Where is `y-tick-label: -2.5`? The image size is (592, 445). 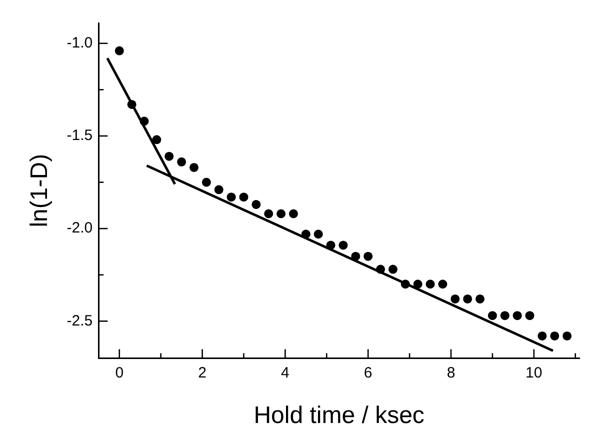
y-tick-label: -2.5 is located at coordinates (79, 321).